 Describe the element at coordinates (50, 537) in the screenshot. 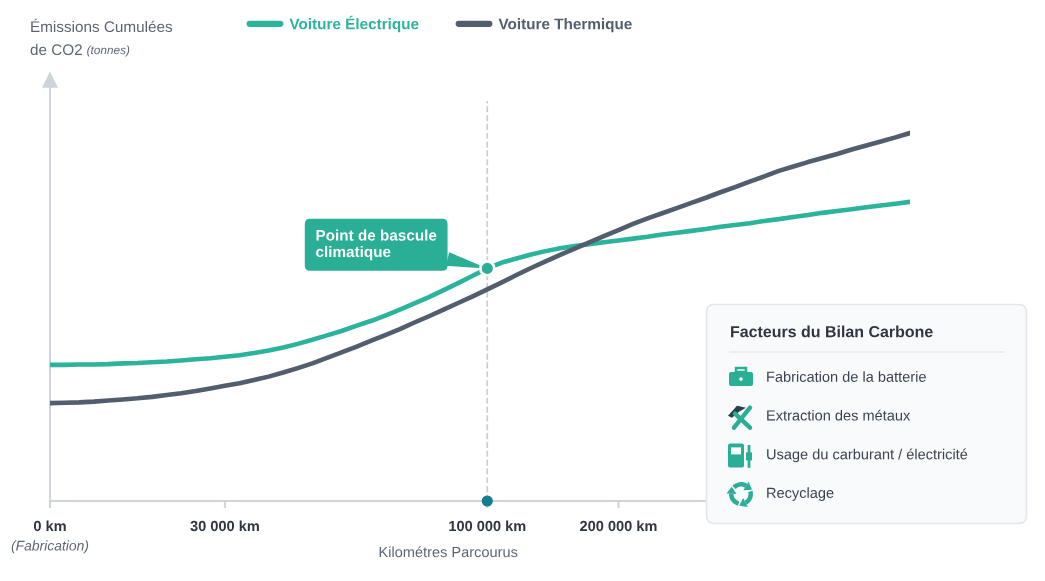

I see `category-label: 0 km (Fabrication)` at that location.